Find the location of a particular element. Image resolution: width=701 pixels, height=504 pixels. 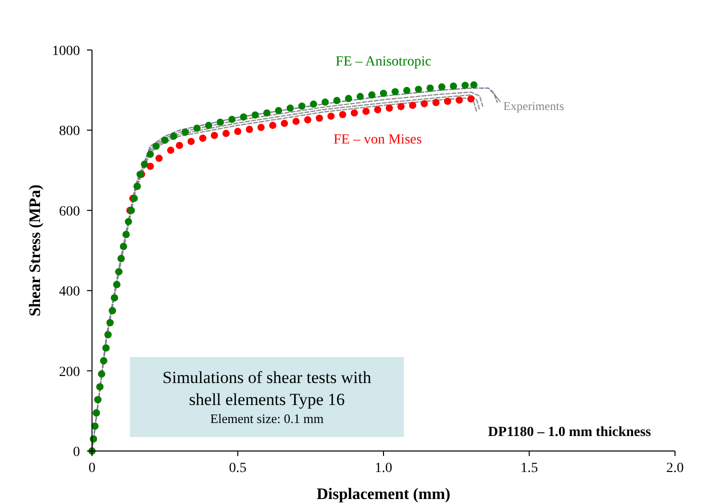

y-tick-label: 200 is located at coordinates (69, 372).